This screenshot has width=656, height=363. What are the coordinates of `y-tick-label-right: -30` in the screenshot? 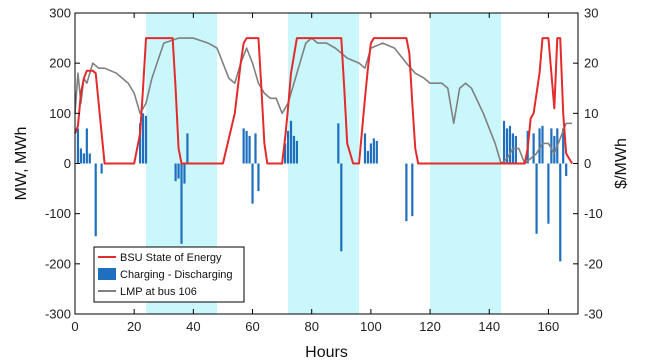 It's located at (593, 314).